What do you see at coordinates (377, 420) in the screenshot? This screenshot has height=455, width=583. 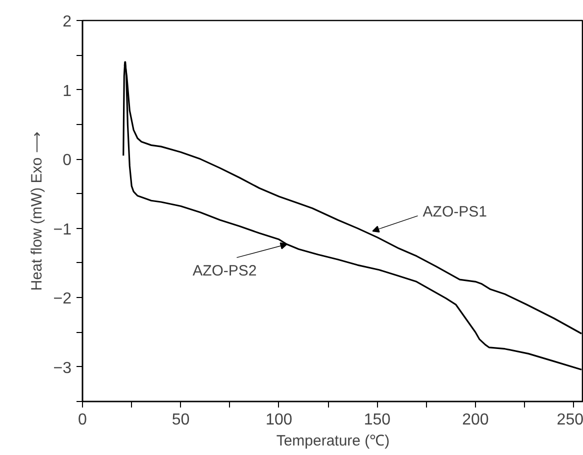 I see `x-tick-label: 150` at bounding box center [377, 420].